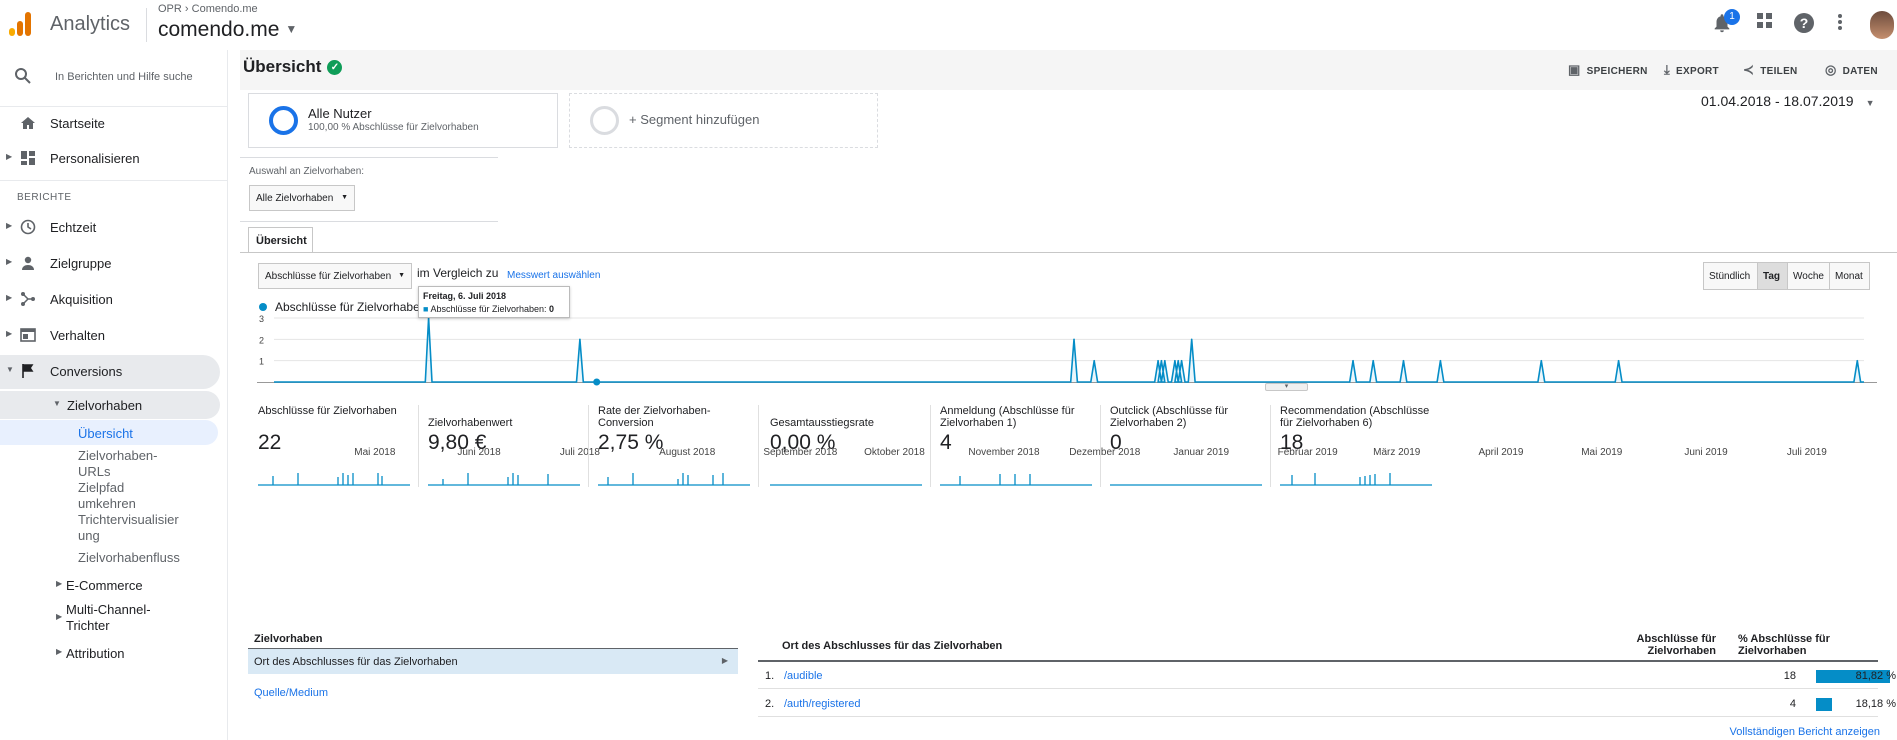 The image size is (1897, 740). What do you see at coordinates (1804, 732) in the screenshot?
I see `full-report-link: Vollständigen Bericht anzeigen` at bounding box center [1804, 732].